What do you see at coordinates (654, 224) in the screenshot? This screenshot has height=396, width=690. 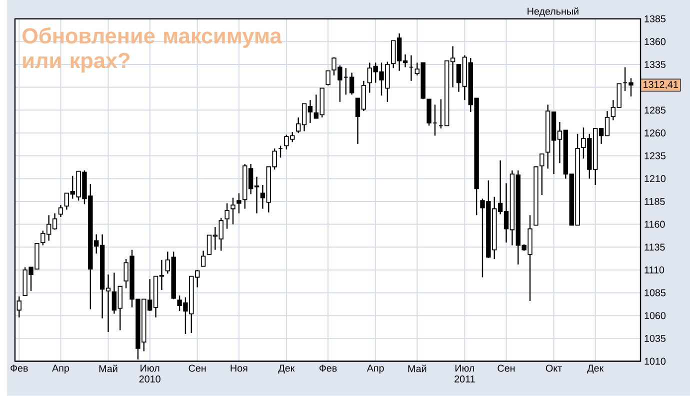 I see `y-tick-label: 1160` at bounding box center [654, 224].